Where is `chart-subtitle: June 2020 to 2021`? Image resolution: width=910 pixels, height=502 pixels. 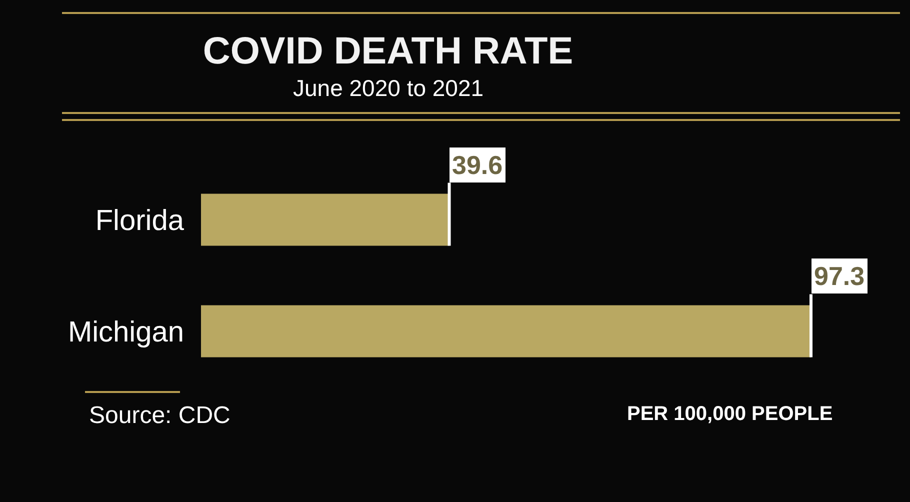 chart-subtitle: June 2020 to 2021 is located at coordinates (388, 88).